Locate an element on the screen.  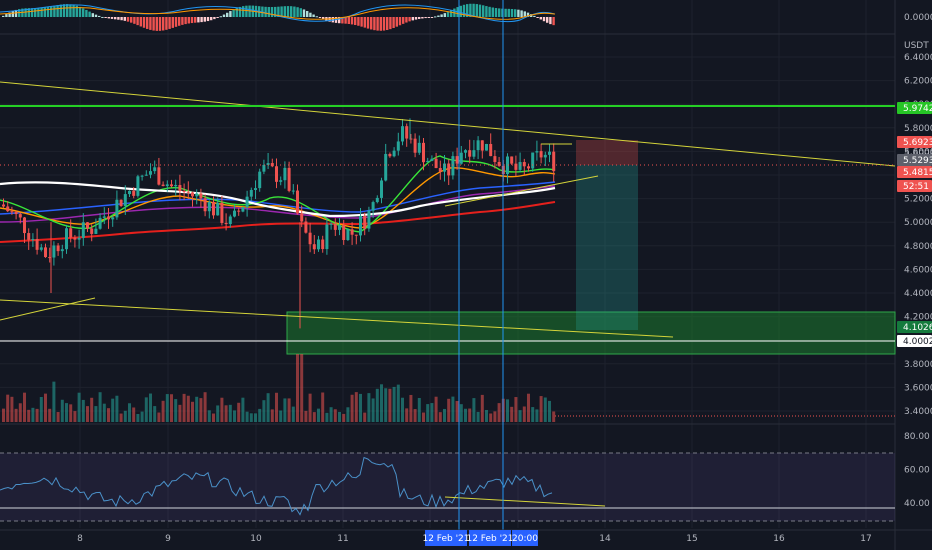
svg-text: 5.4815 is located at coordinates (917, 173).